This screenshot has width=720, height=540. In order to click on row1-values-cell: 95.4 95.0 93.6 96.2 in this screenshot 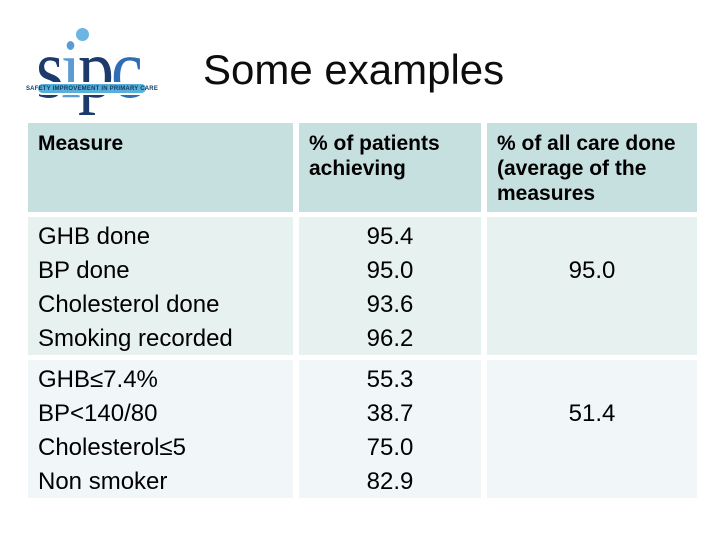, I will do `click(390, 286)`.